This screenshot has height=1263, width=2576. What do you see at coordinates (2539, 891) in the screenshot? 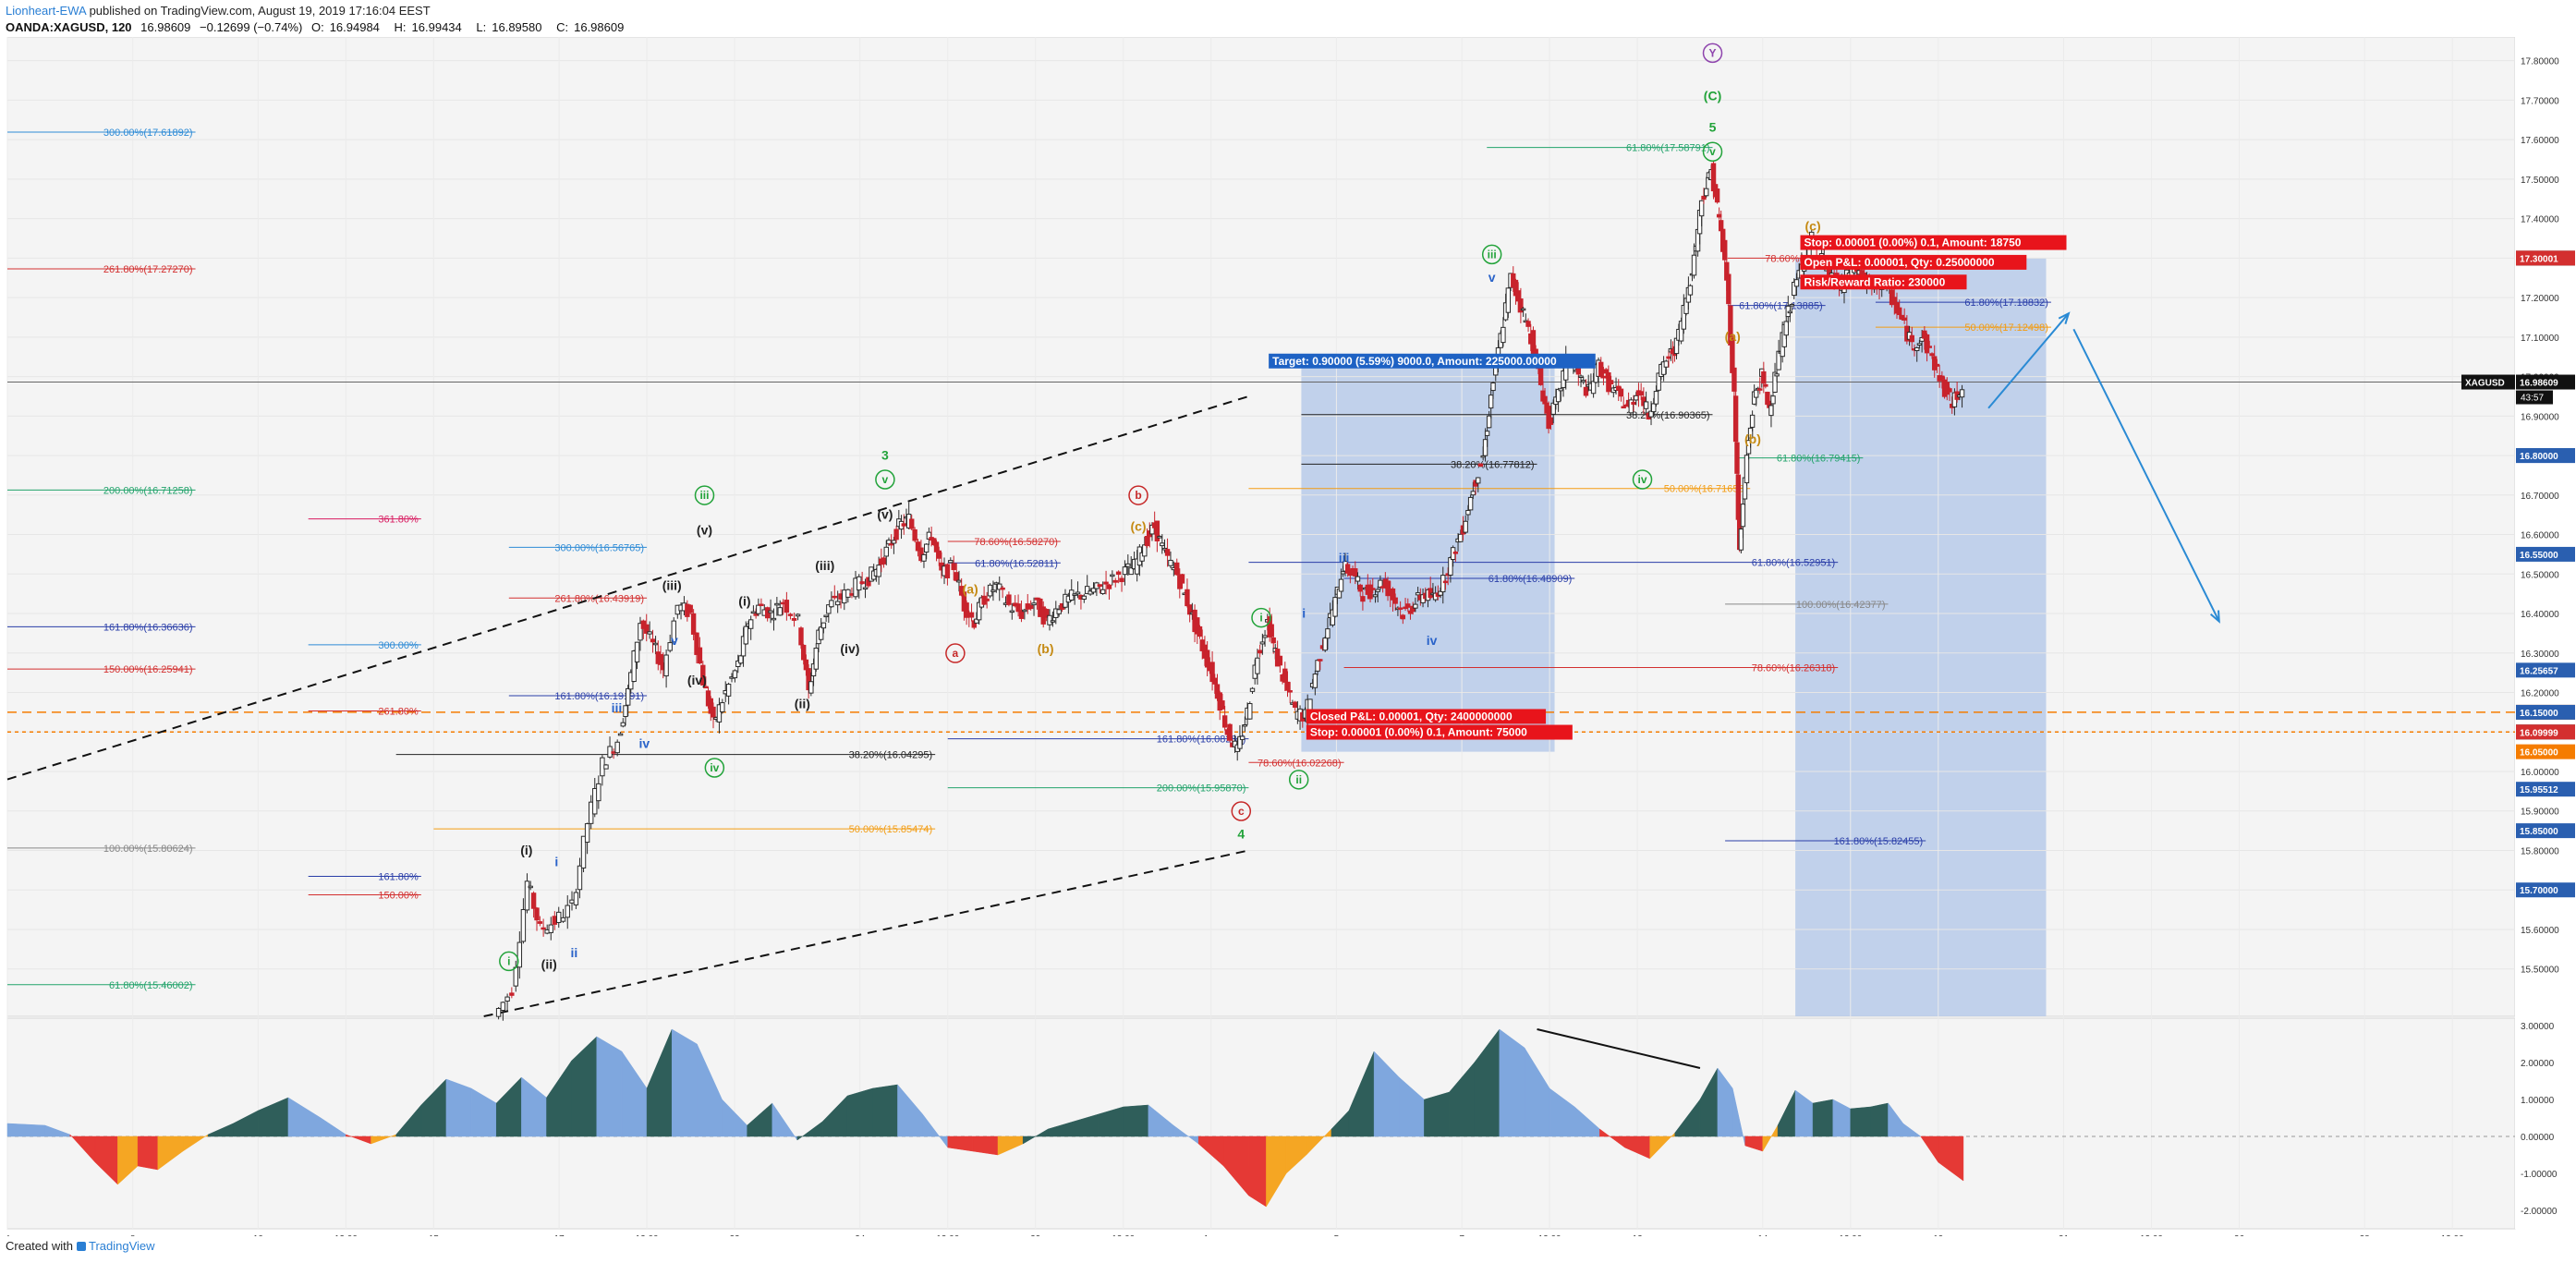
I see `price-badge-text: 15.70000` at bounding box center [2539, 891].